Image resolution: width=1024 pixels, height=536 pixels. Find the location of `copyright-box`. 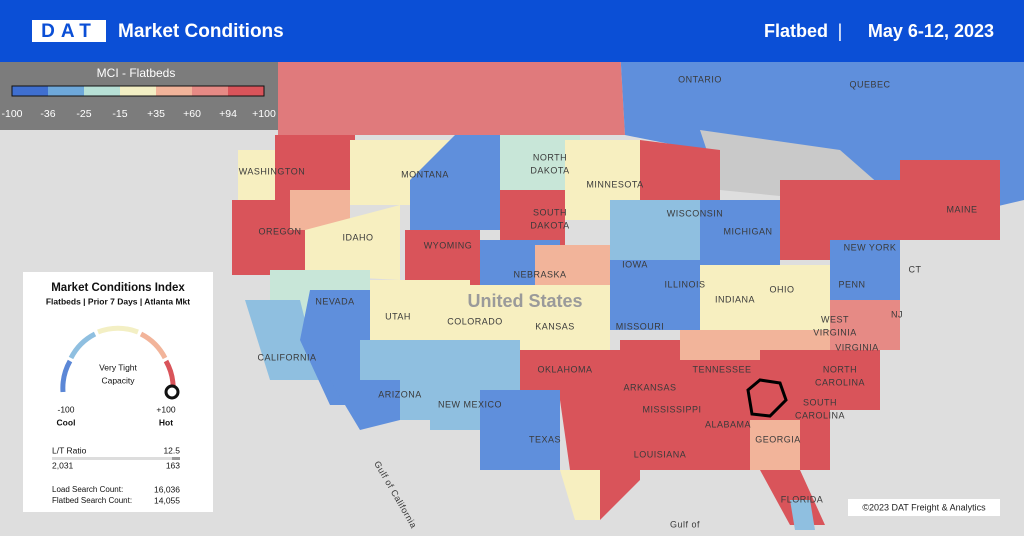

copyright-box is located at coordinates (924, 507).